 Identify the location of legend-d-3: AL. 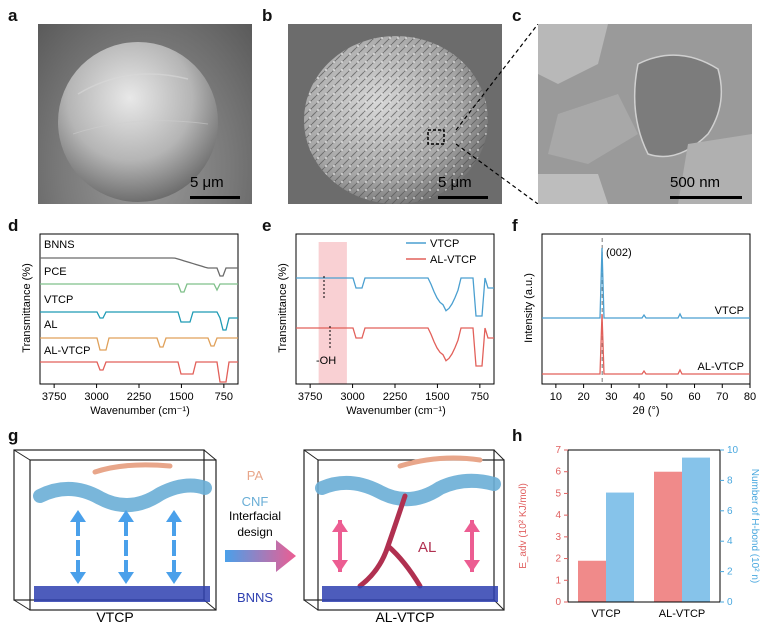
(50, 325).